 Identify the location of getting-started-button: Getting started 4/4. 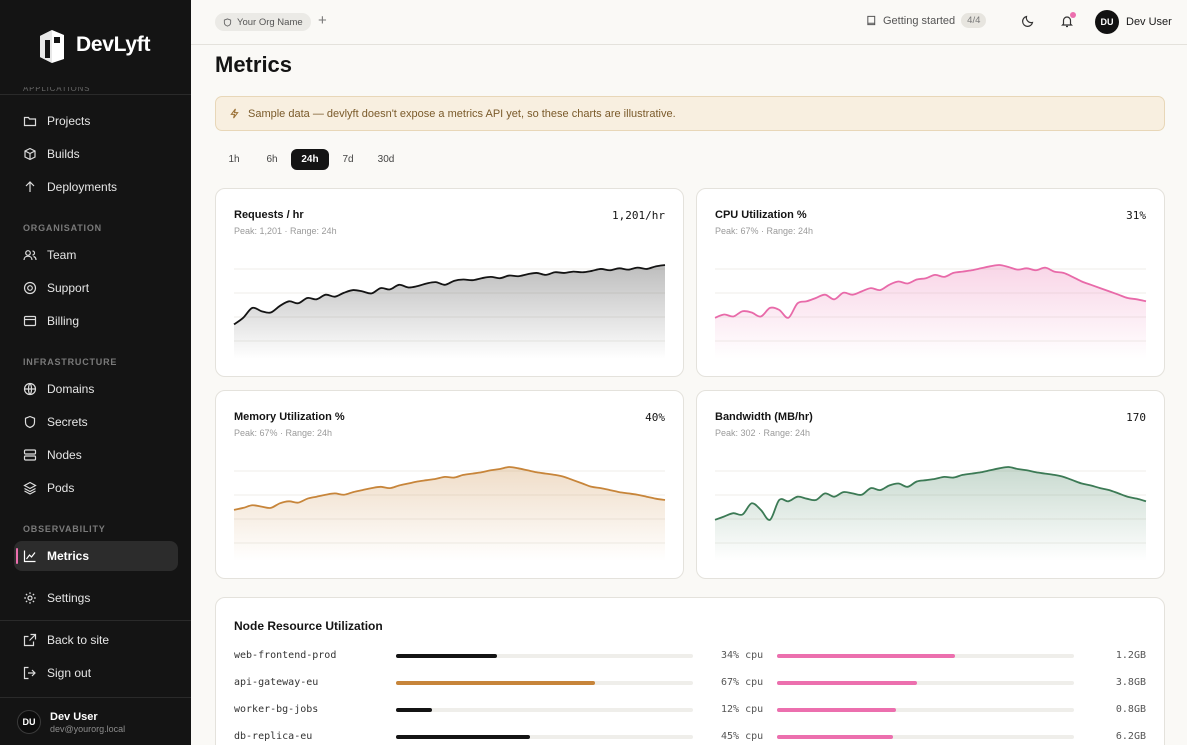
(926, 20).